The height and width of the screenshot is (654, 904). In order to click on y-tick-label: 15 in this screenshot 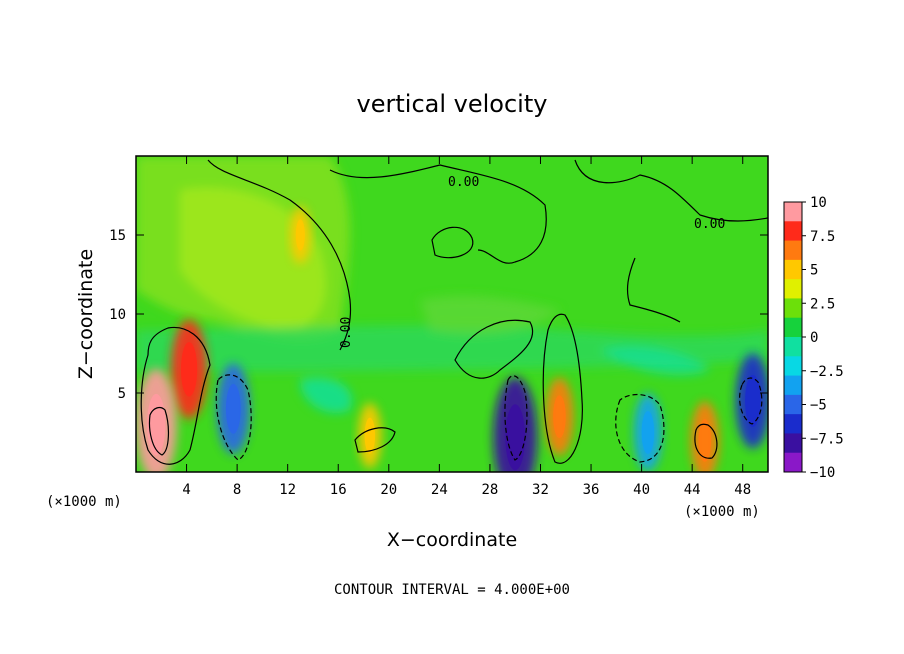, I will do `click(117, 236)`.